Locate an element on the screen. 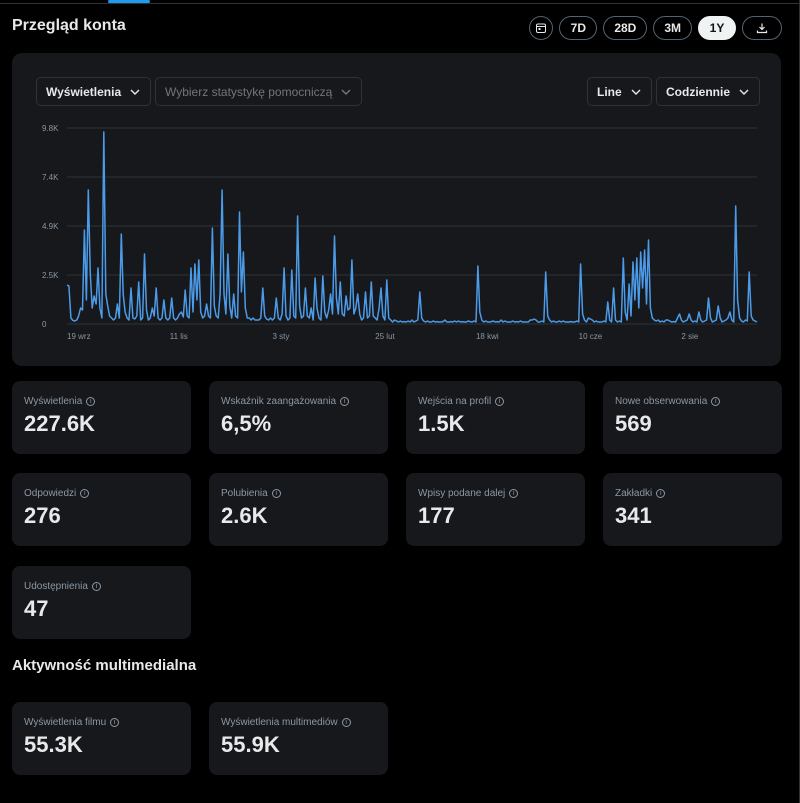  x-tick-label: 10 cze is located at coordinates (591, 336).